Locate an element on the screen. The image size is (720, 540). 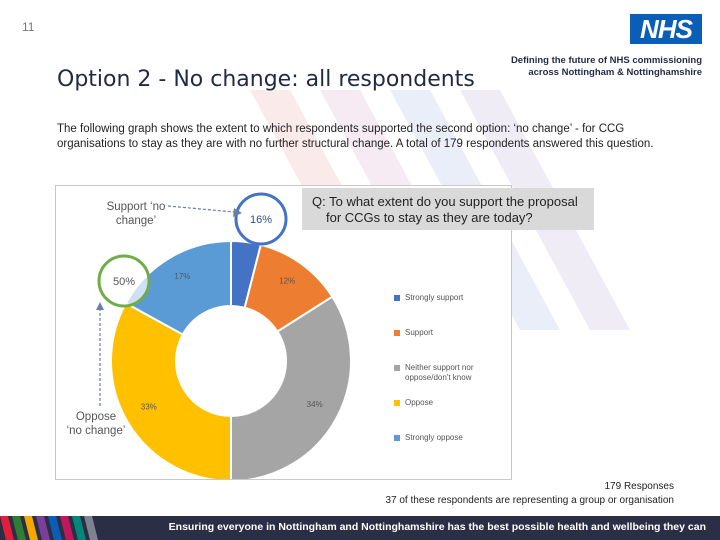
support-callout-pct: 16% is located at coordinates (261, 220).